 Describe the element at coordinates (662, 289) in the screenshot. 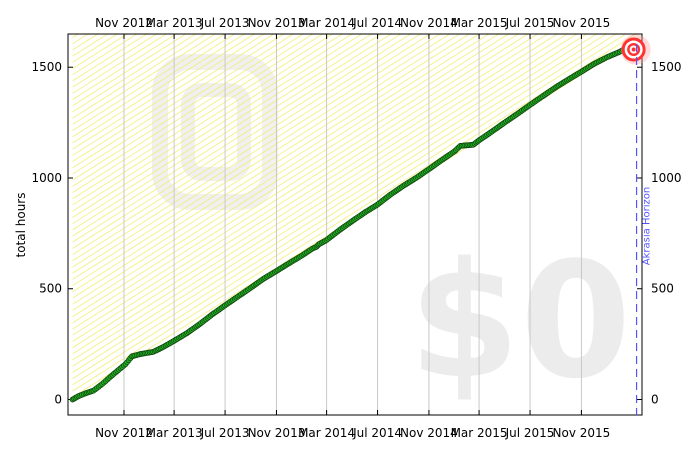

I see `y-tick-label-right: 500` at that location.